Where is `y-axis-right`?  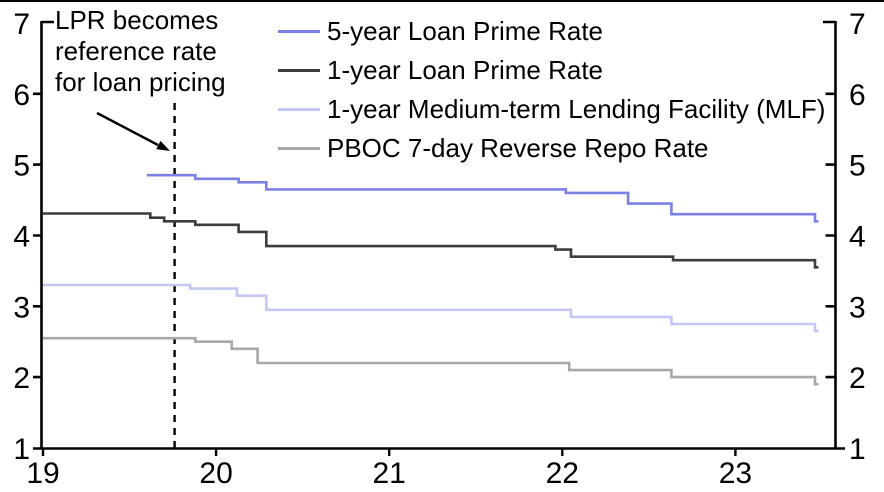 y-axis-right is located at coordinates (830, 234).